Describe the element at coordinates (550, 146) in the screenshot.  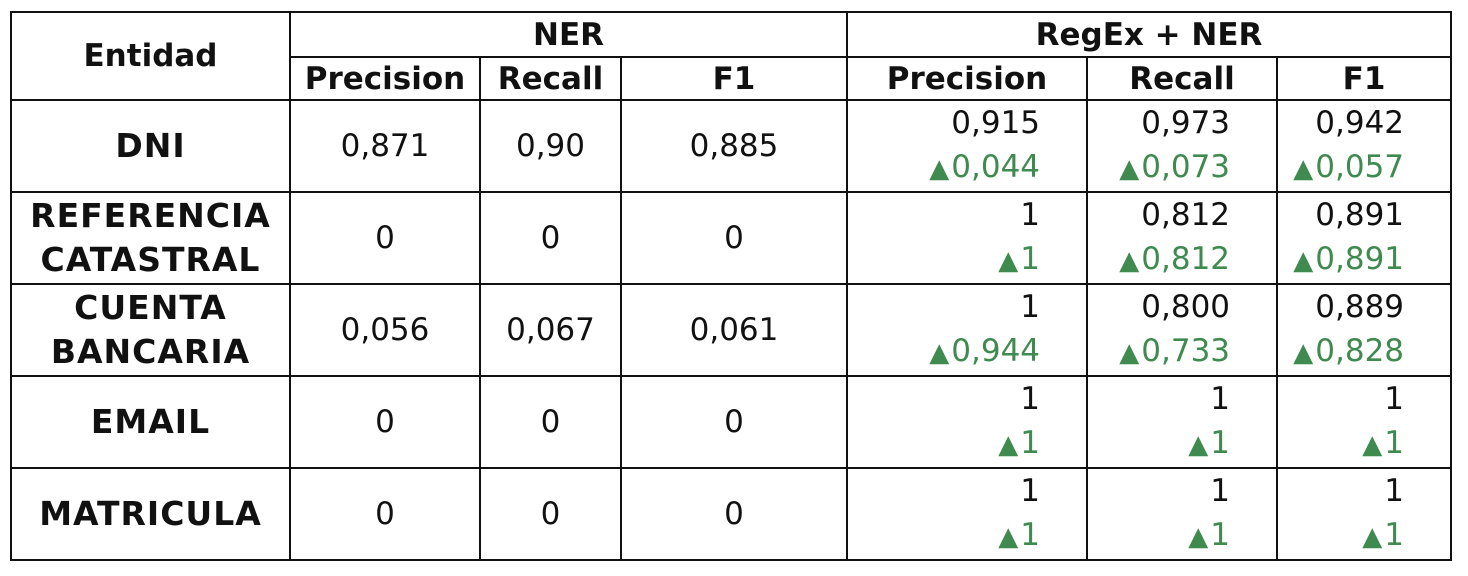
I see `ner-recall-cell: 0,90` at that location.